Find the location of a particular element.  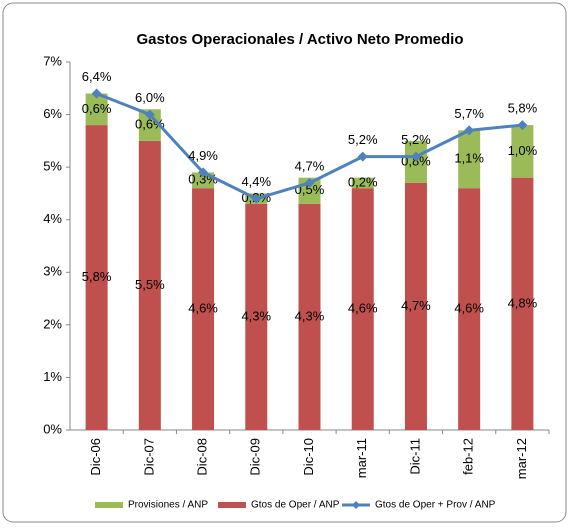

x-tick-label: Dic-08 is located at coordinates (201, 457).